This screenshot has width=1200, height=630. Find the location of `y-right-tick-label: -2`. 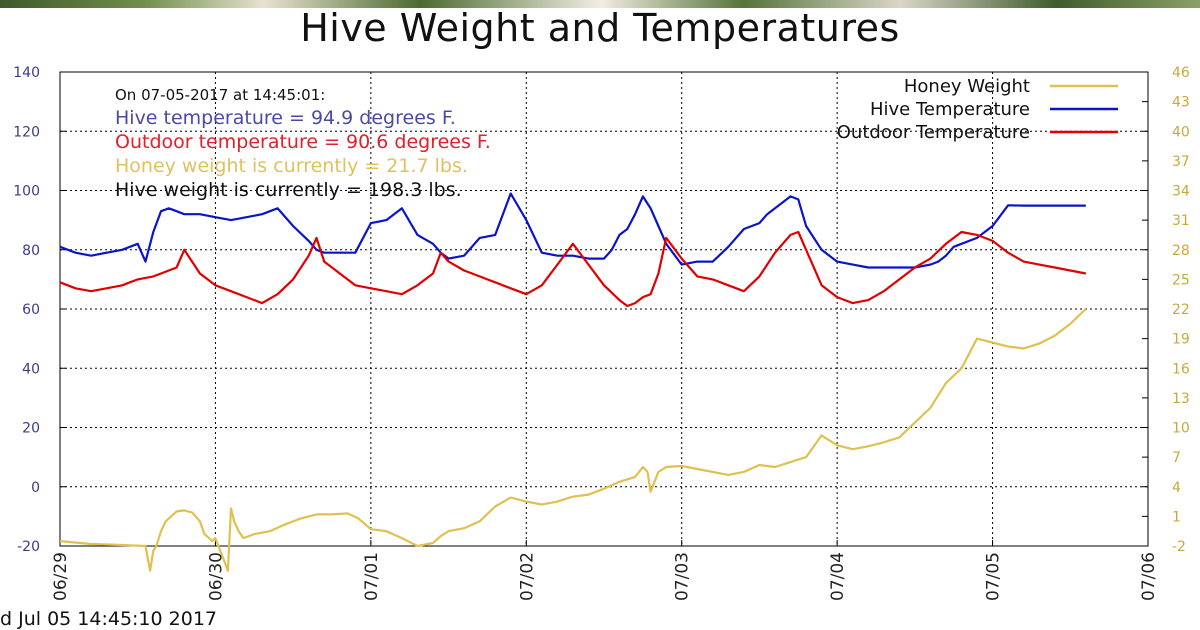

y-right-tick-label: -2 is located at coordinates (1179, 547).